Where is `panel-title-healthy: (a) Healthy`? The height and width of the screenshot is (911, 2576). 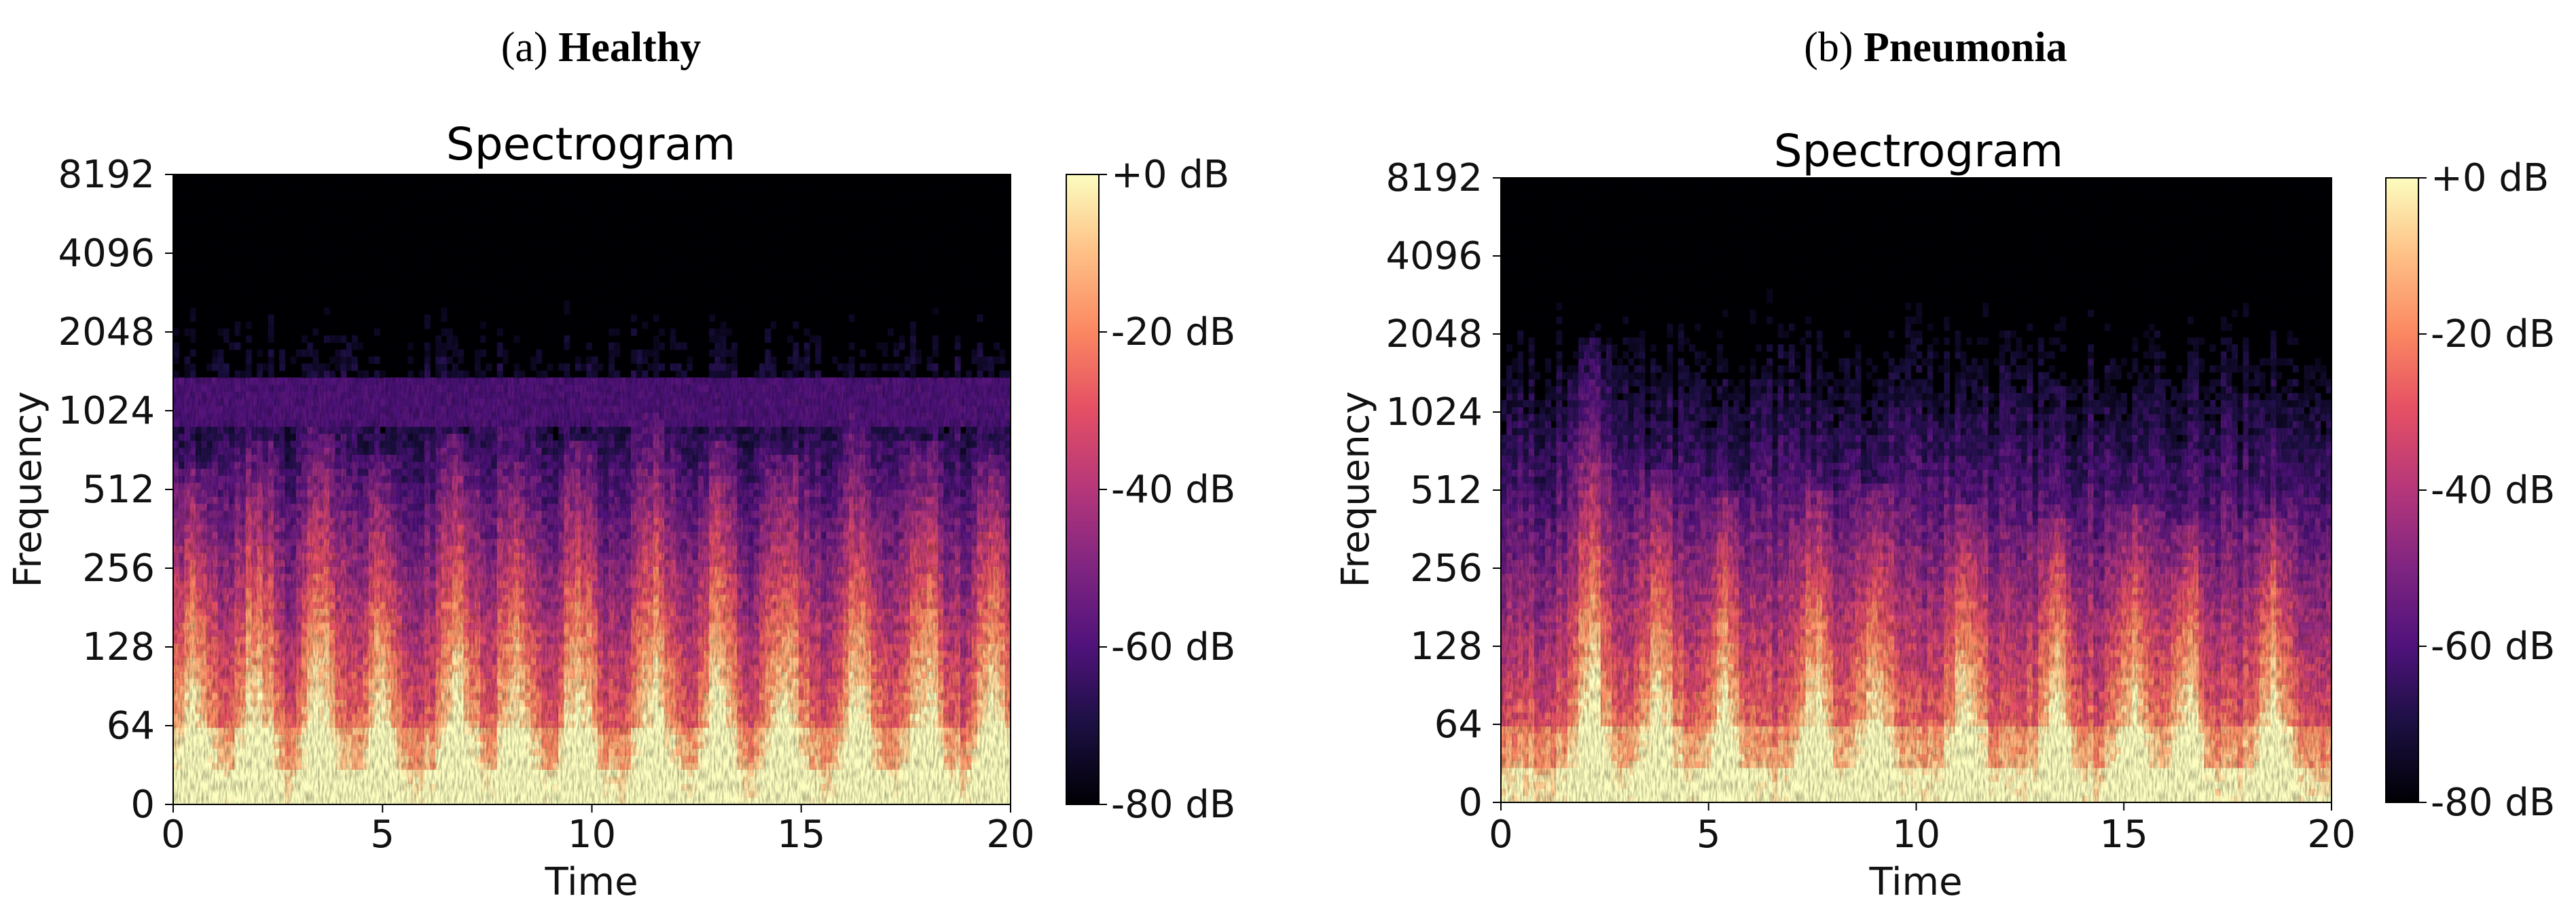
panel-title-healthy: (a) Healthy is located at coordinates (601, 47).